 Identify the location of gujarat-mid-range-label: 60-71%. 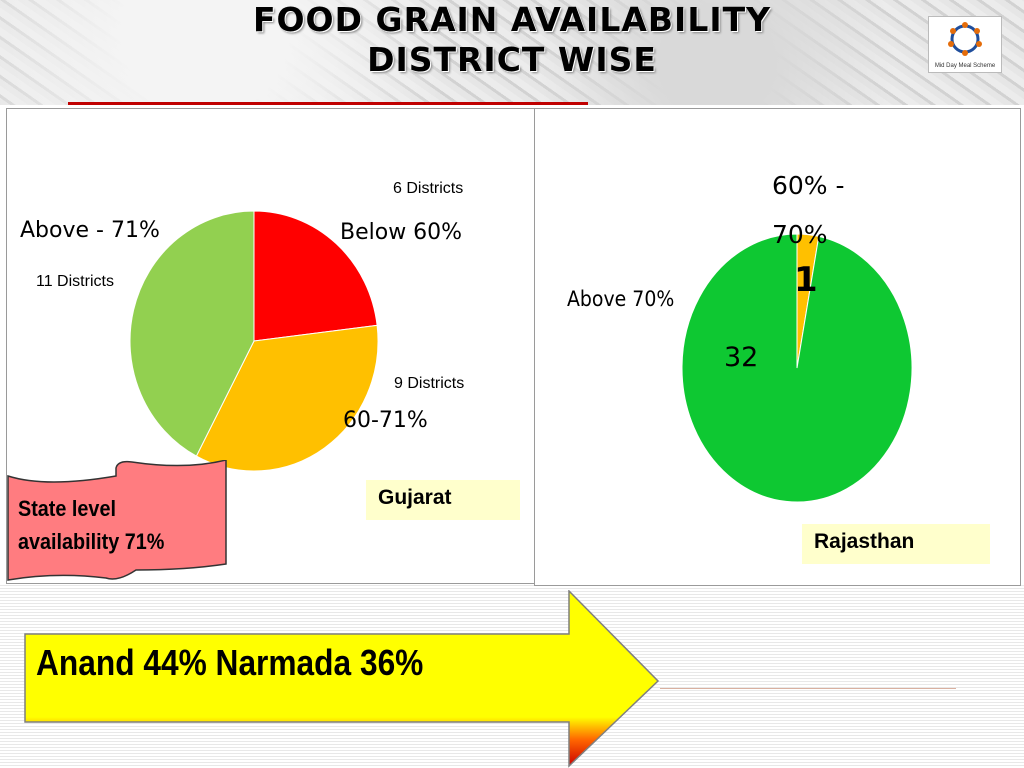
(385, 420).